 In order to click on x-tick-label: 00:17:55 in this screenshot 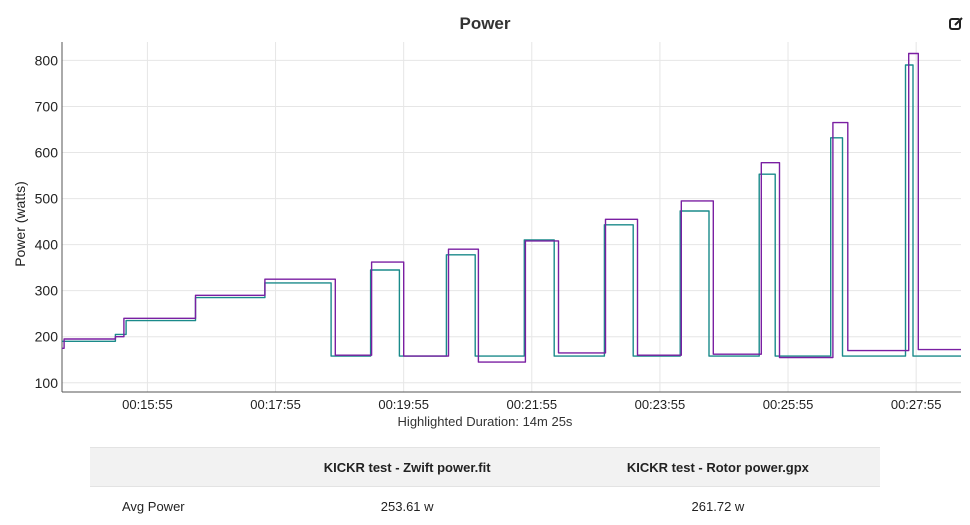, I will do `click(275, 403)`.